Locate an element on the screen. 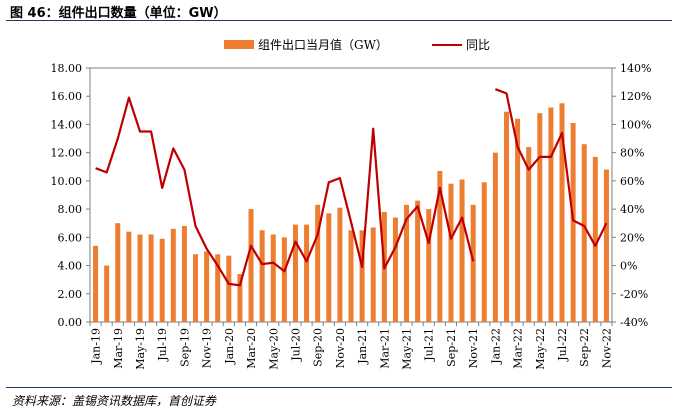  y-left-tick-label: 16.00 is located at coordinates (67, 96).